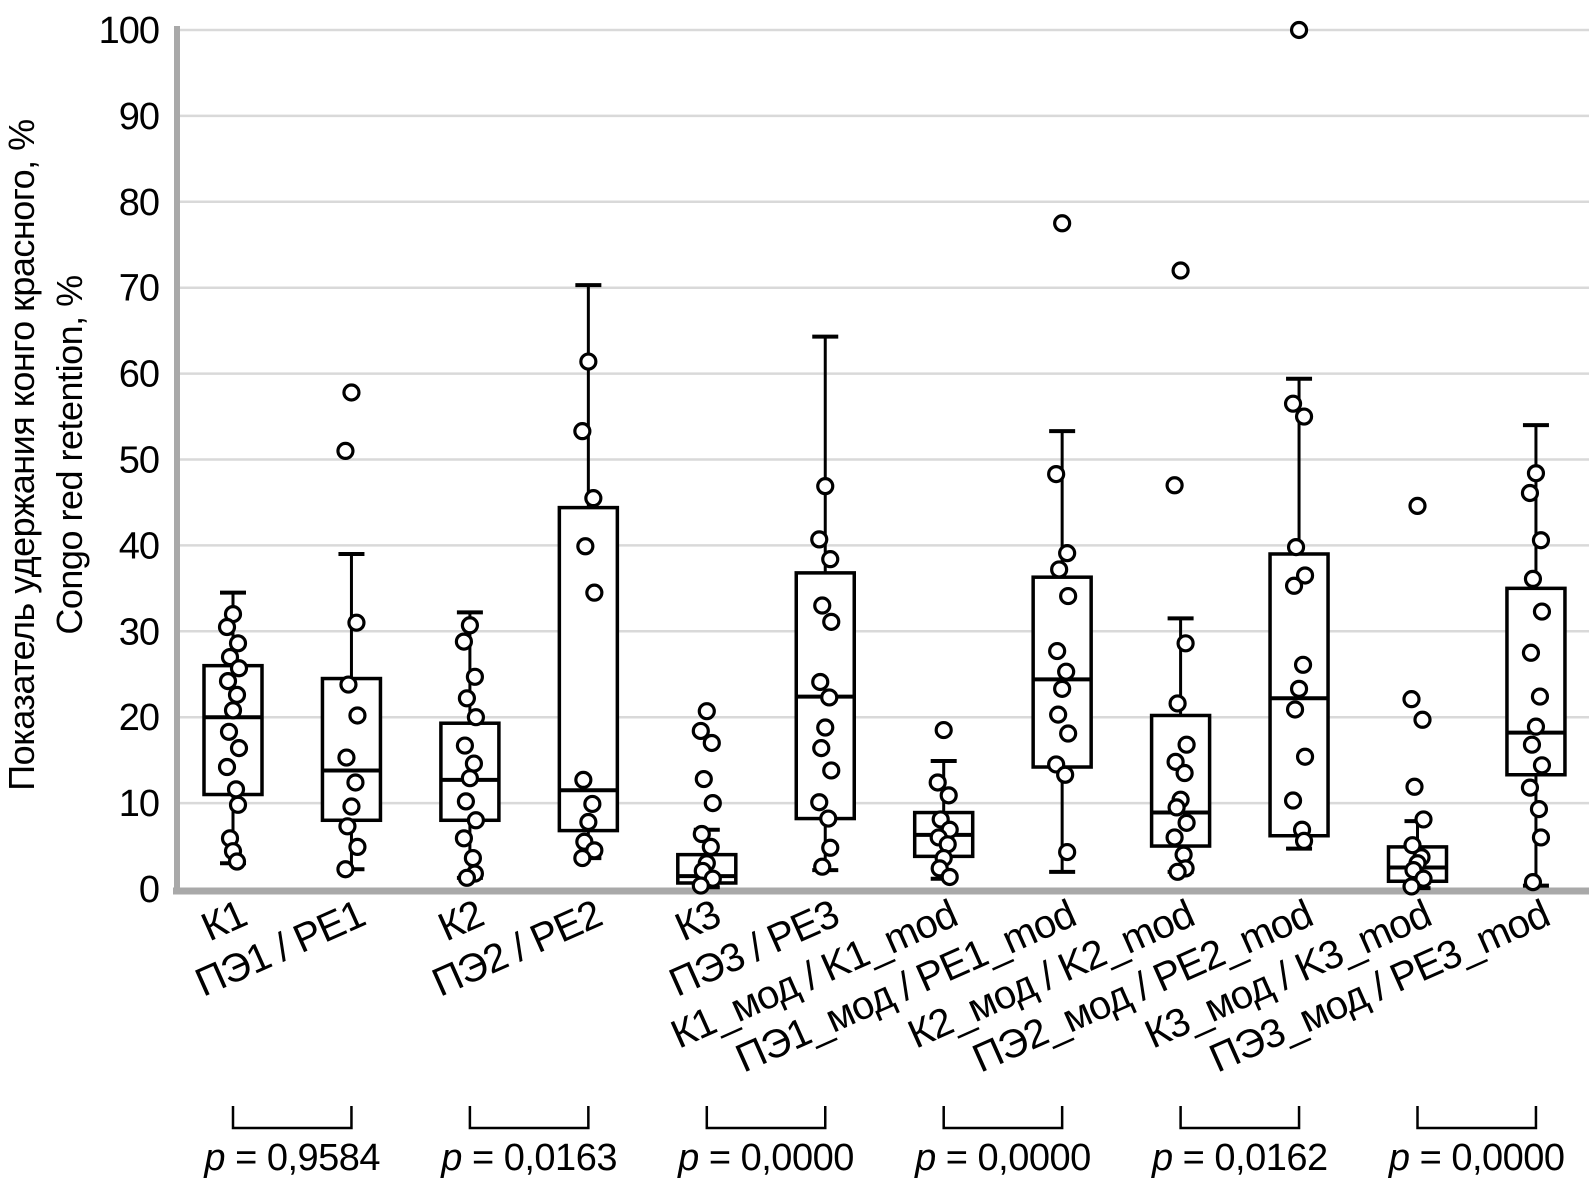 Image resolution: width=1589 pixels, height=1186 pixels. What do you see at coordinates (528, 1158) in the screenshot?
I see `p-value-label: p = 0,0163` at bounding box center [528, 1158].